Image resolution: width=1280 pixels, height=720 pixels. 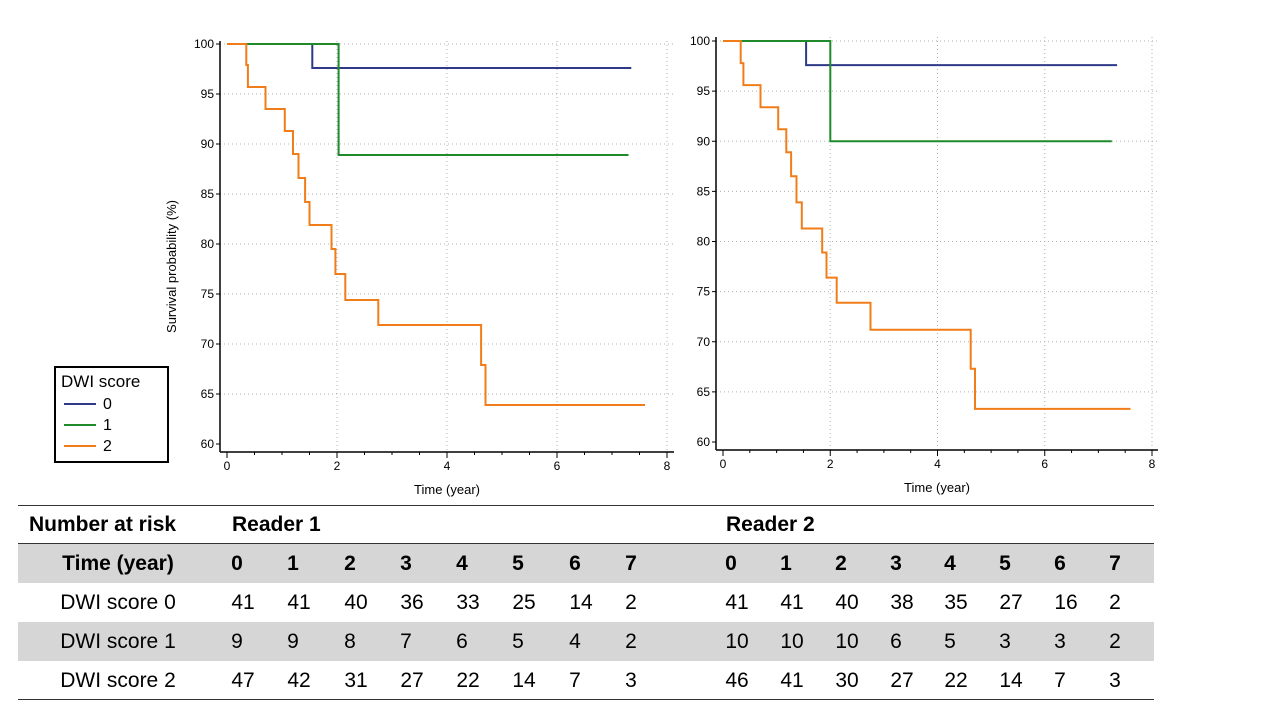 What do you see at coordinates (847, 602) in the screenshot?
I see `risk-value: 40` at bounding box center [847, 602].